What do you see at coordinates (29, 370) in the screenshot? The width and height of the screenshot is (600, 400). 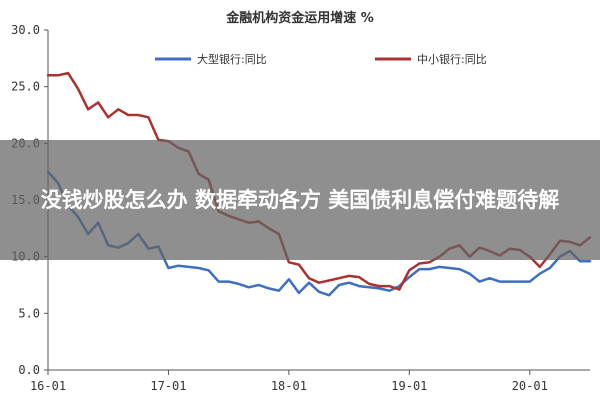 I see `y-tick-label: 0.0` at bounding box center [29, 370].